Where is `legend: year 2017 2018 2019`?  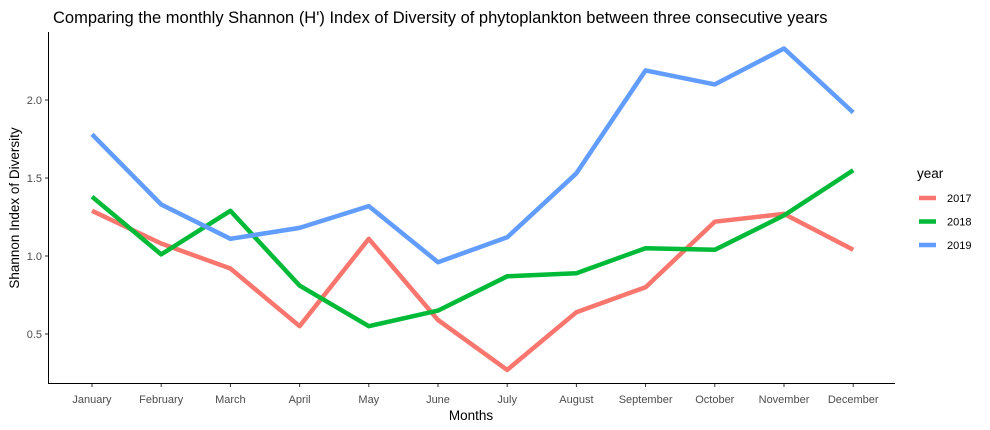 legend: year 2017 2018 2019 is located at coordinates (944, 209).